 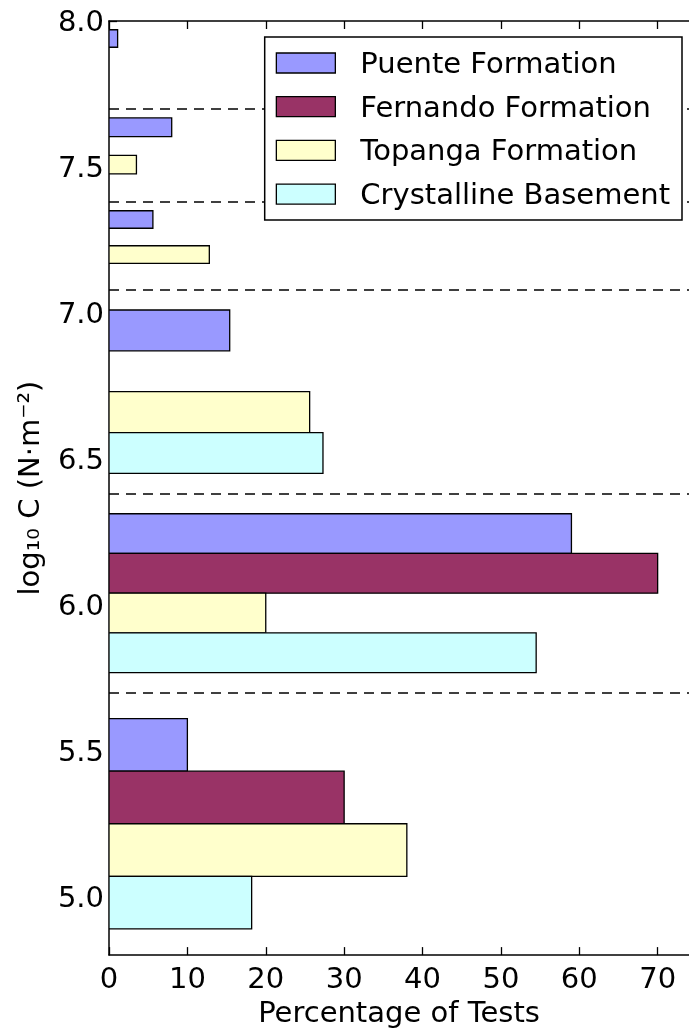 What do you see at coordinates (488, 63) in the screenshot?
I see `legend-label: Puente Formation` at bounding box center [488, 63].